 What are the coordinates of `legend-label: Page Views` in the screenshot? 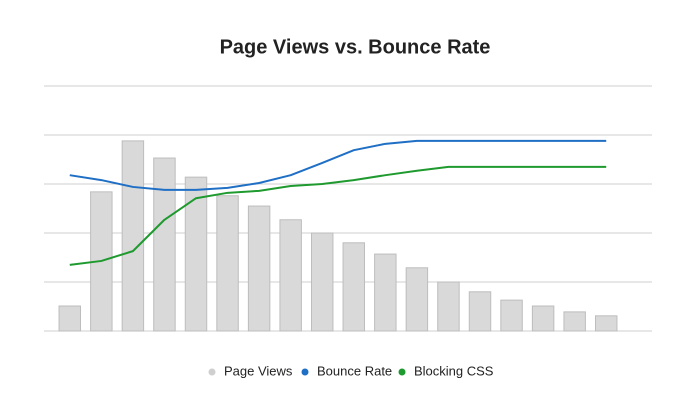 It's located at (258, 370).